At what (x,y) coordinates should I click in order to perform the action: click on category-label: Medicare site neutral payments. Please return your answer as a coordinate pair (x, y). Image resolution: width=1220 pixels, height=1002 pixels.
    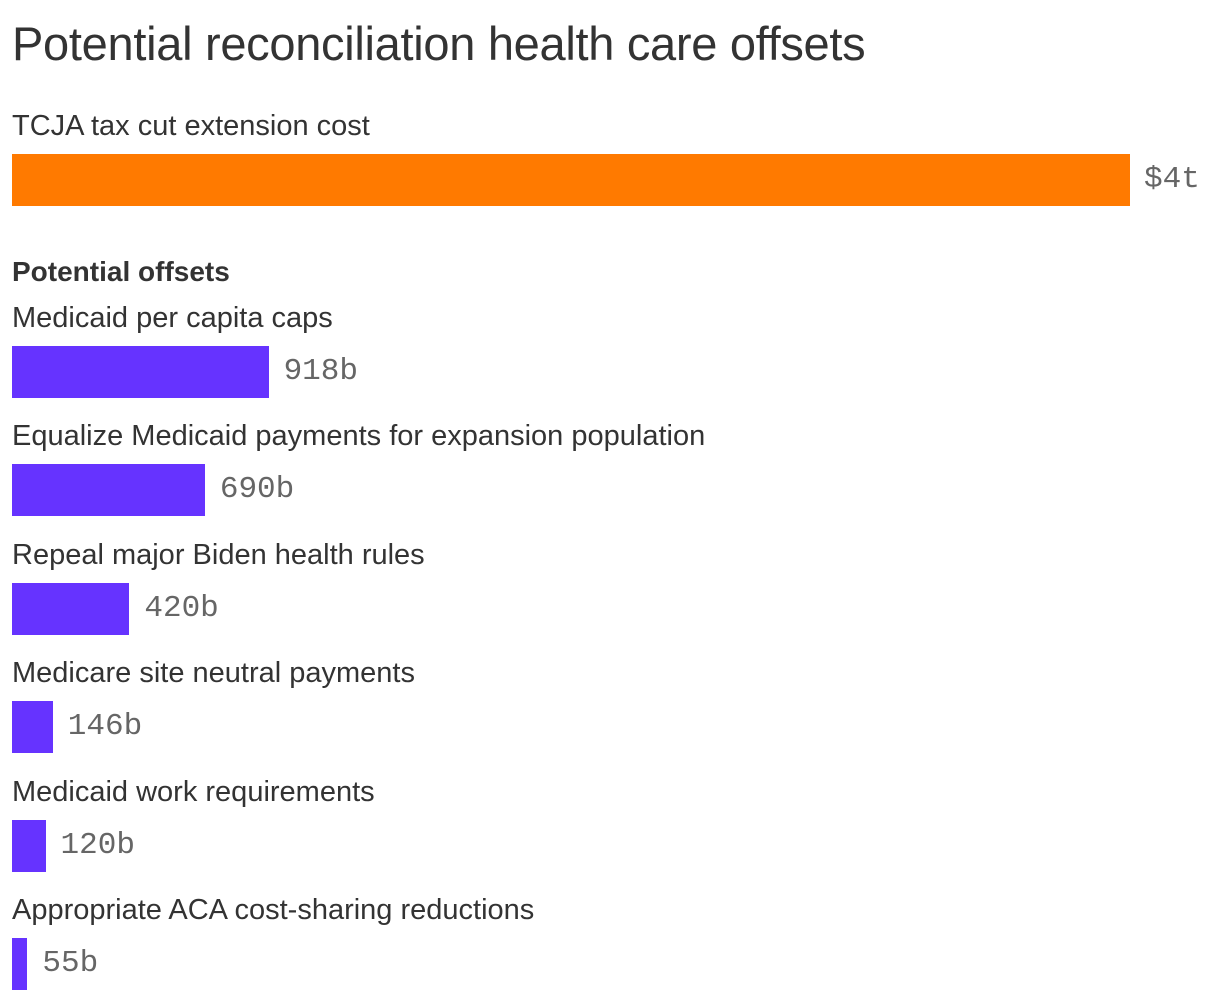
    Looking at the image, I should click on (213, 673).